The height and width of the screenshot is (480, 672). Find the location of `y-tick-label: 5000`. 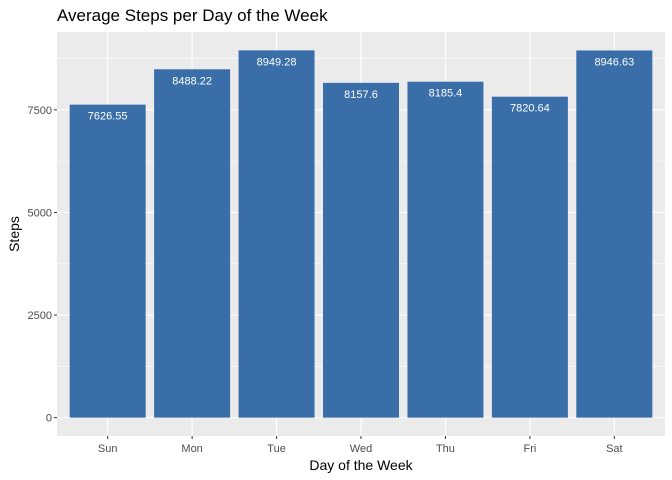

y-tick-label: 5000 is located at coordinates (40, 213).